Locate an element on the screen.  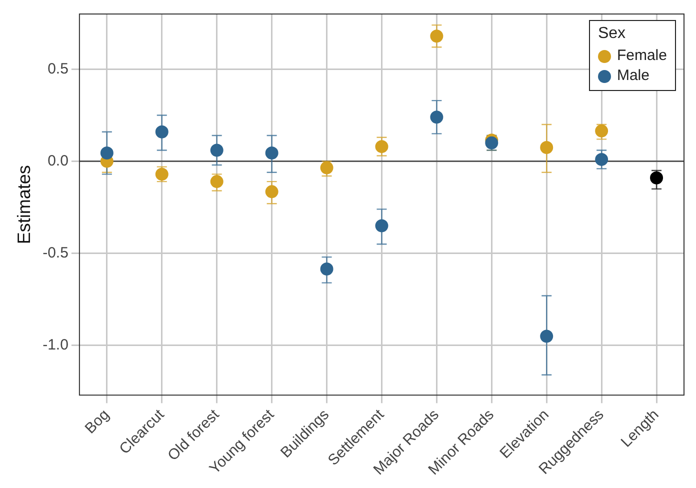
legend-label: Male is located at coordinates (633, 76).